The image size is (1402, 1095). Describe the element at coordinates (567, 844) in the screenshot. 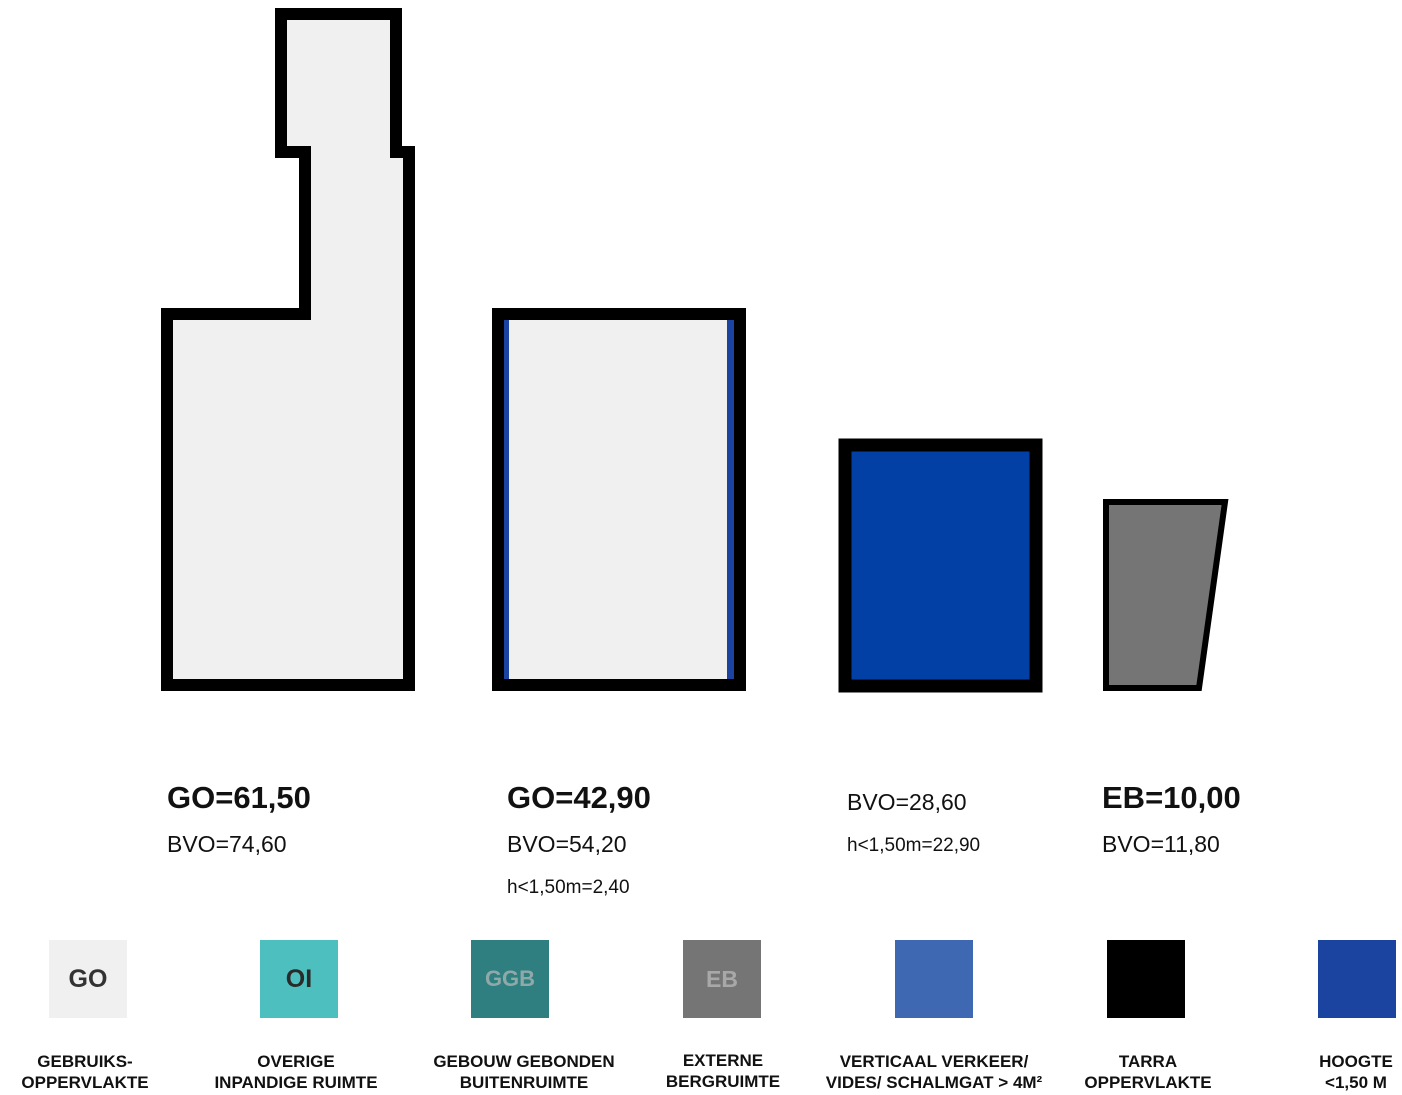

I see `space-2-bvo-value: BVO=54,20` at that location.